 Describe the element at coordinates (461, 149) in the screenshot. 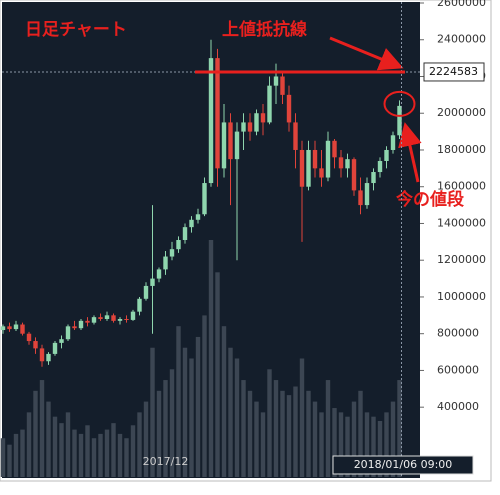

I see `y-tick-label: 1800000` at that location.